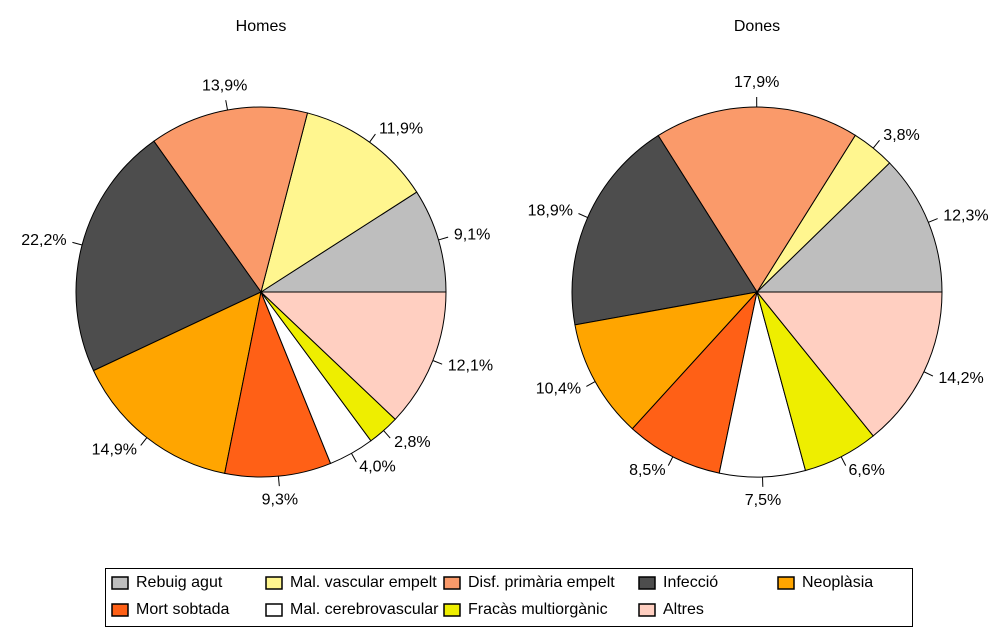  I want to click on legend-label: Altres, so click(683, 609).